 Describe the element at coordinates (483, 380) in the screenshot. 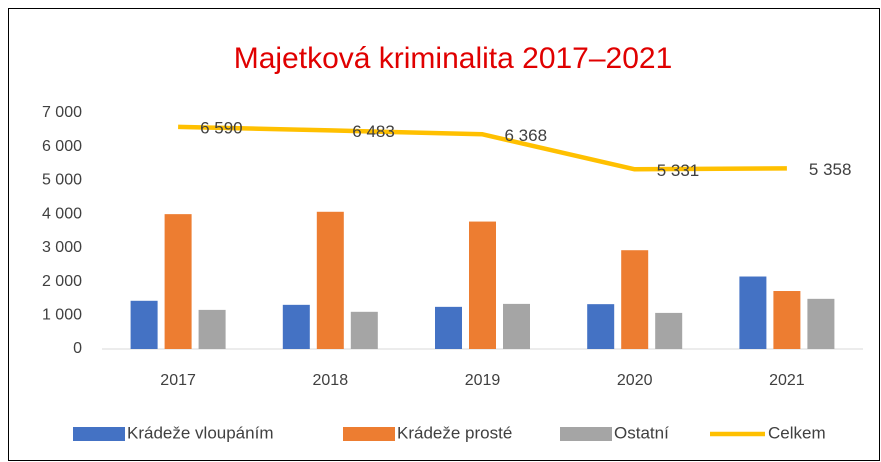

I see `x-tick-label: 2019` at that location.